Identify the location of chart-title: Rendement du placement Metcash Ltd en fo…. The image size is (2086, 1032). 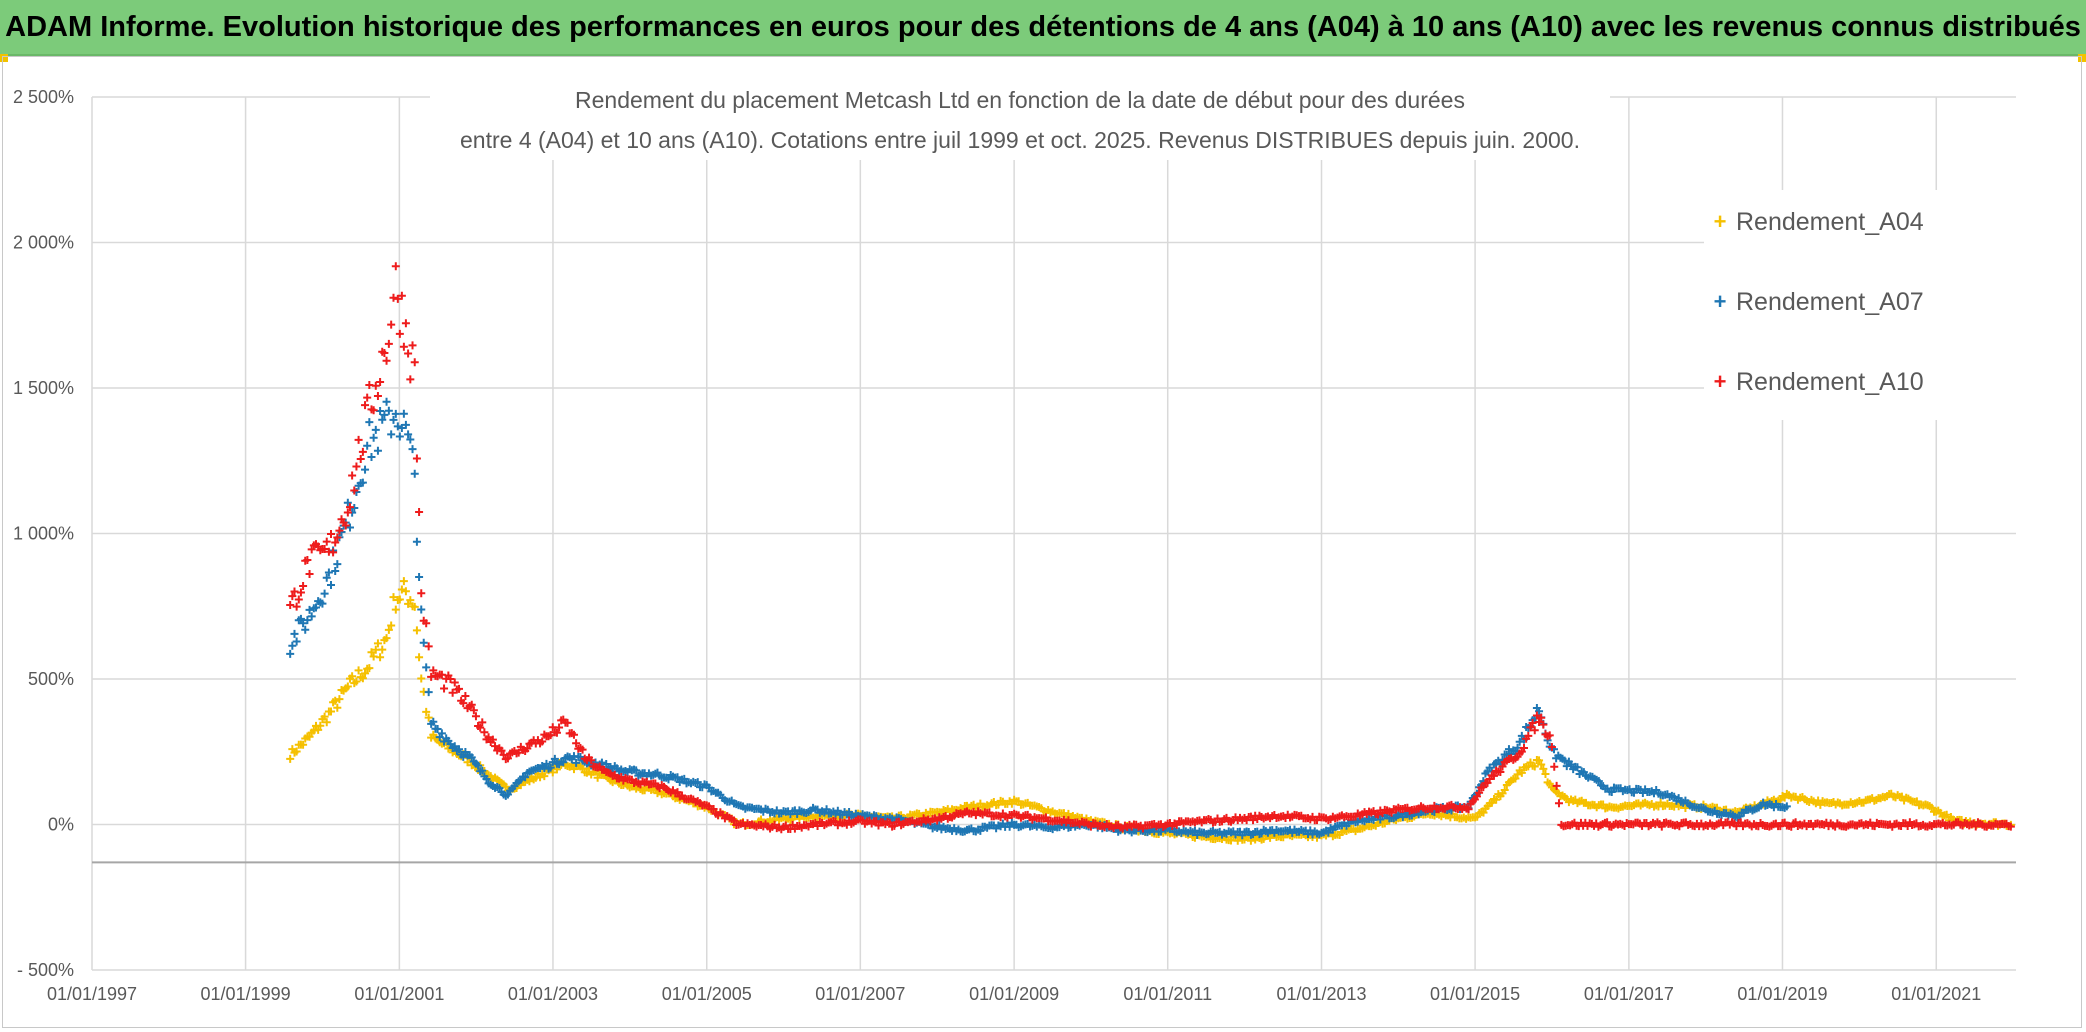
(1020, 120).